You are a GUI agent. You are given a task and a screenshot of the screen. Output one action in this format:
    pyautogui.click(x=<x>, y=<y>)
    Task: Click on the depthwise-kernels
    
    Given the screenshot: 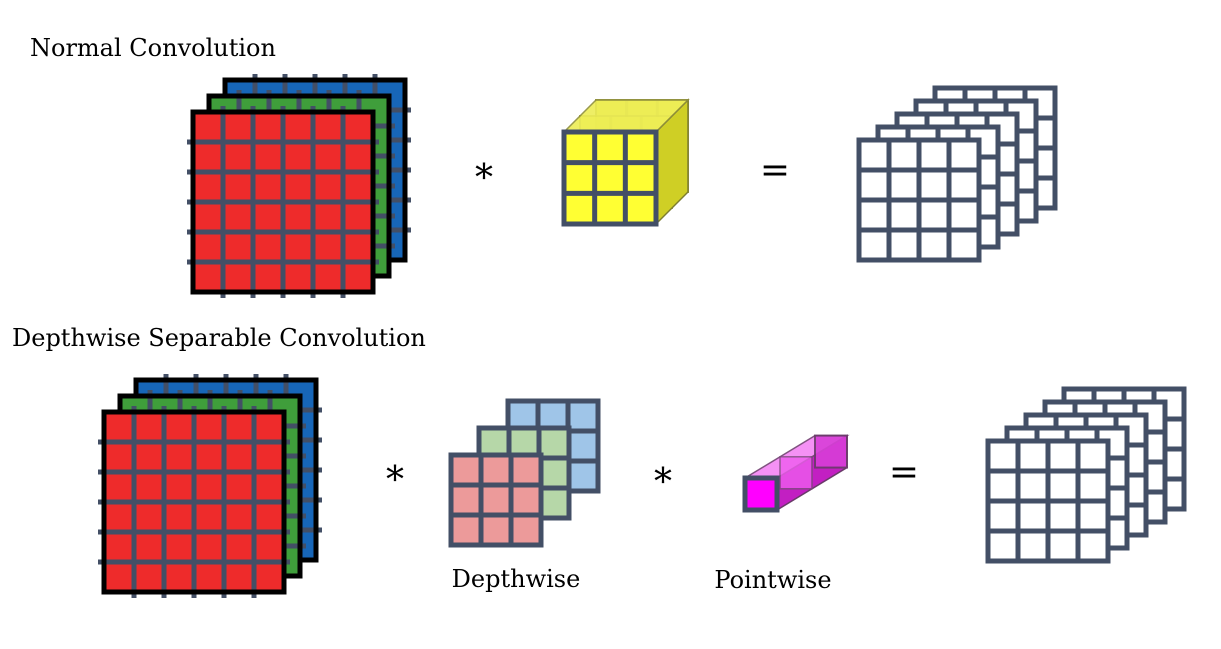 What is the action you would take?
    pyautogui.click(x=524, y=473)
    